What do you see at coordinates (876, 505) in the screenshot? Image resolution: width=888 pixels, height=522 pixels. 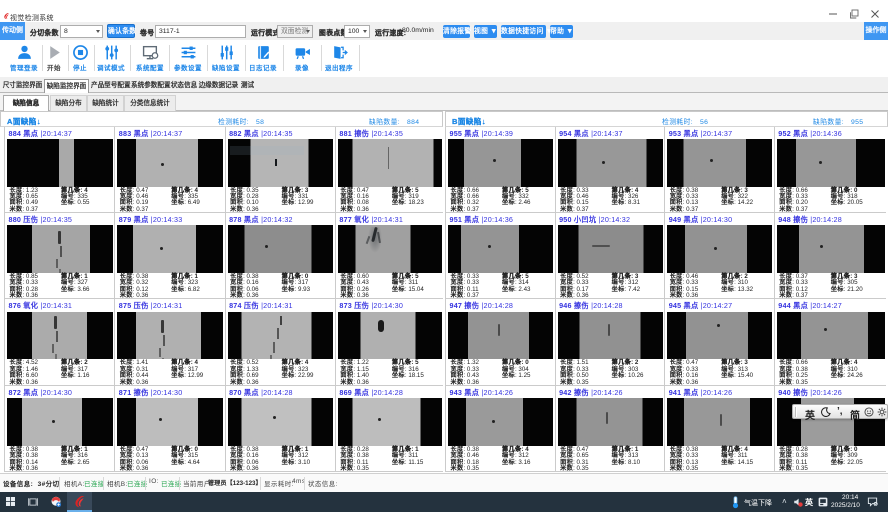 I see `svg-text: 6` at bounding box center [876, 505].